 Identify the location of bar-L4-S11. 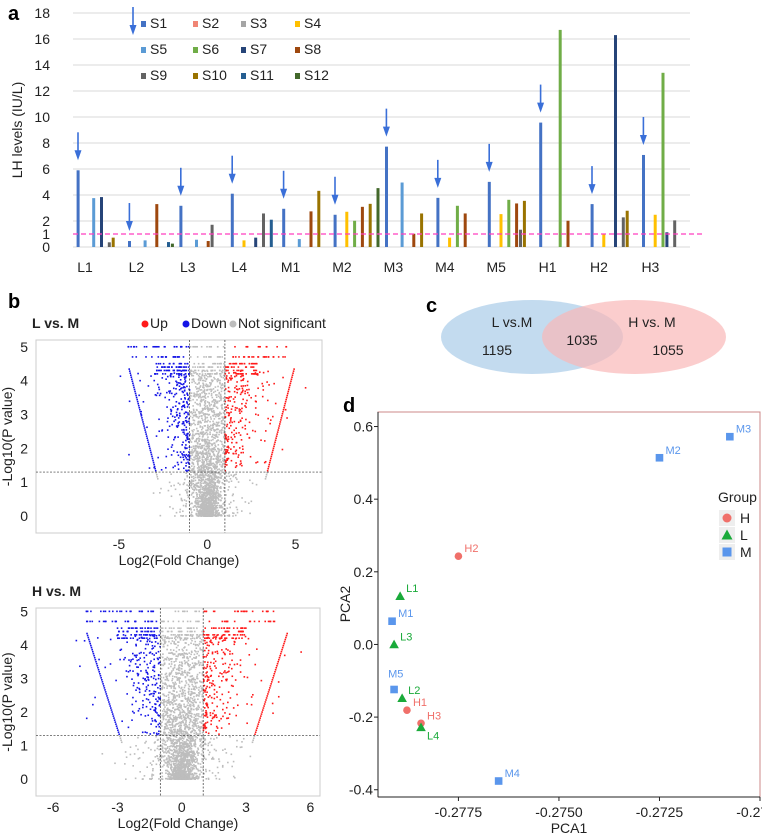
(271, 233).